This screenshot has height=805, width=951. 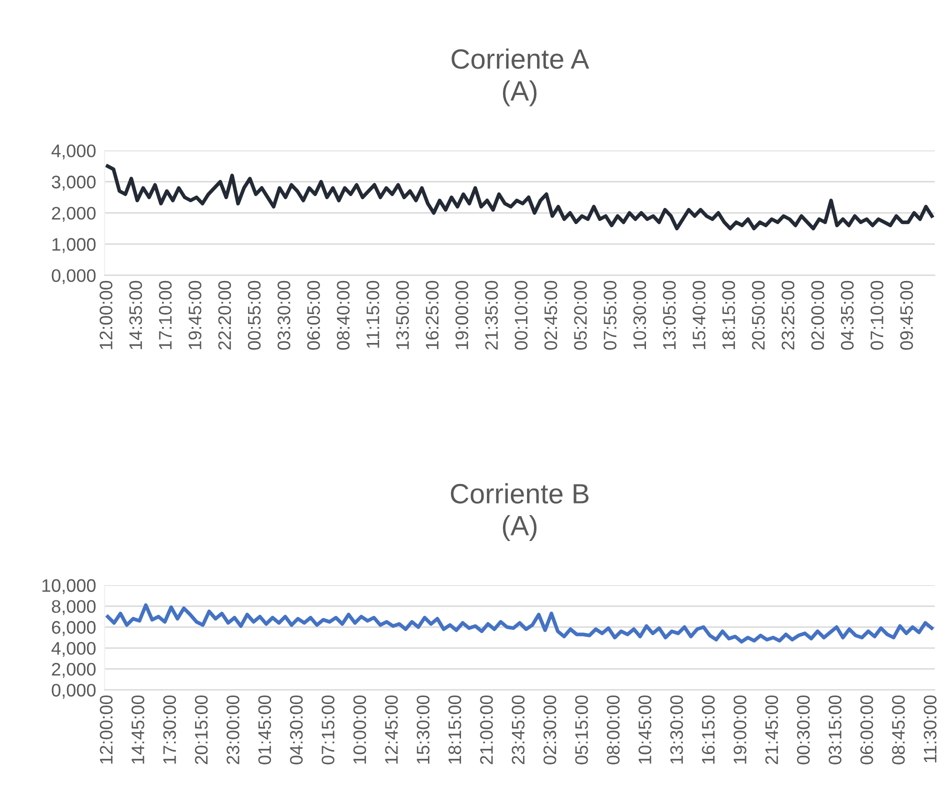 I want to click on x-tick-label: 10:00:00, so click(x=359, y=729).